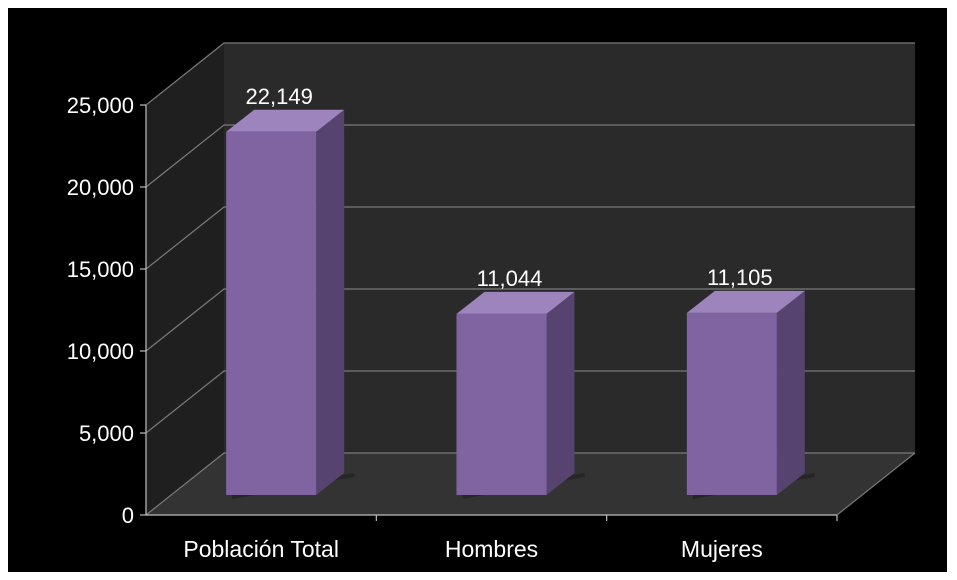  I want to click on y-tick-label: 5,000, so click(106, 433).